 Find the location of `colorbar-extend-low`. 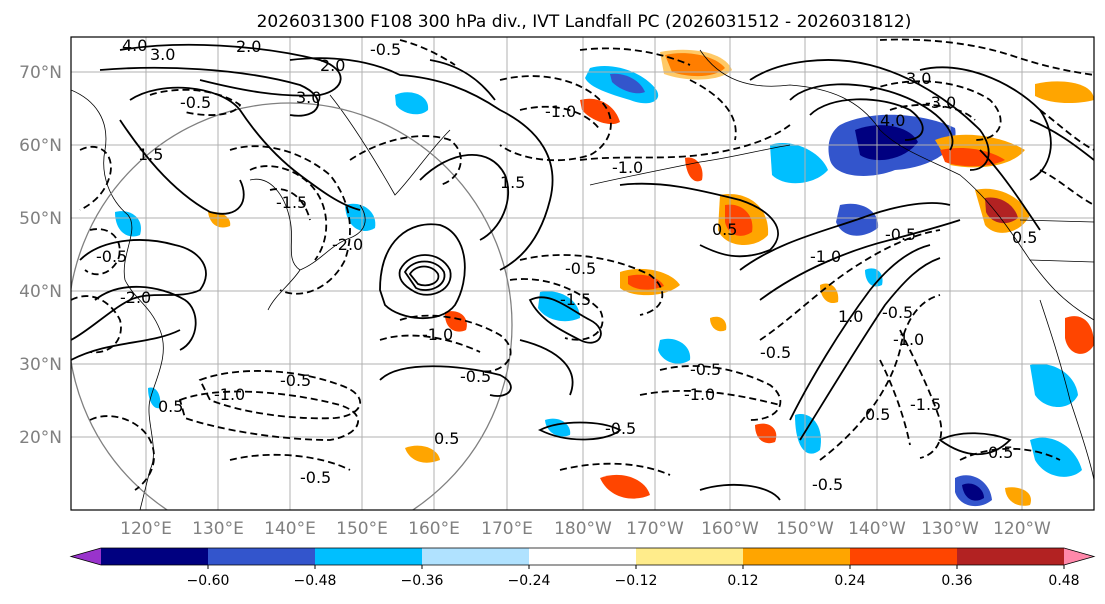

colorbar-extend-low is located at coordinates (86, 556).